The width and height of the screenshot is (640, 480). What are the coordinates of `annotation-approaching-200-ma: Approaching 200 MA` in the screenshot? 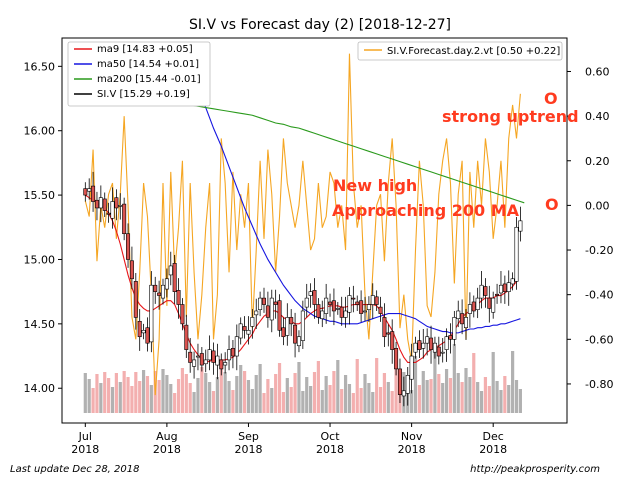 It's located at (426, 210).